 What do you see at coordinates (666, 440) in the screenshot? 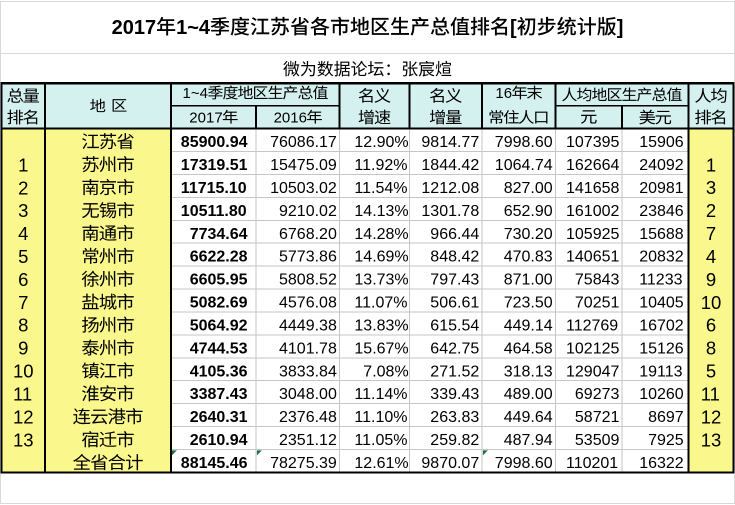
I see `svg-text: 7925` at bounding box center [666, 440].